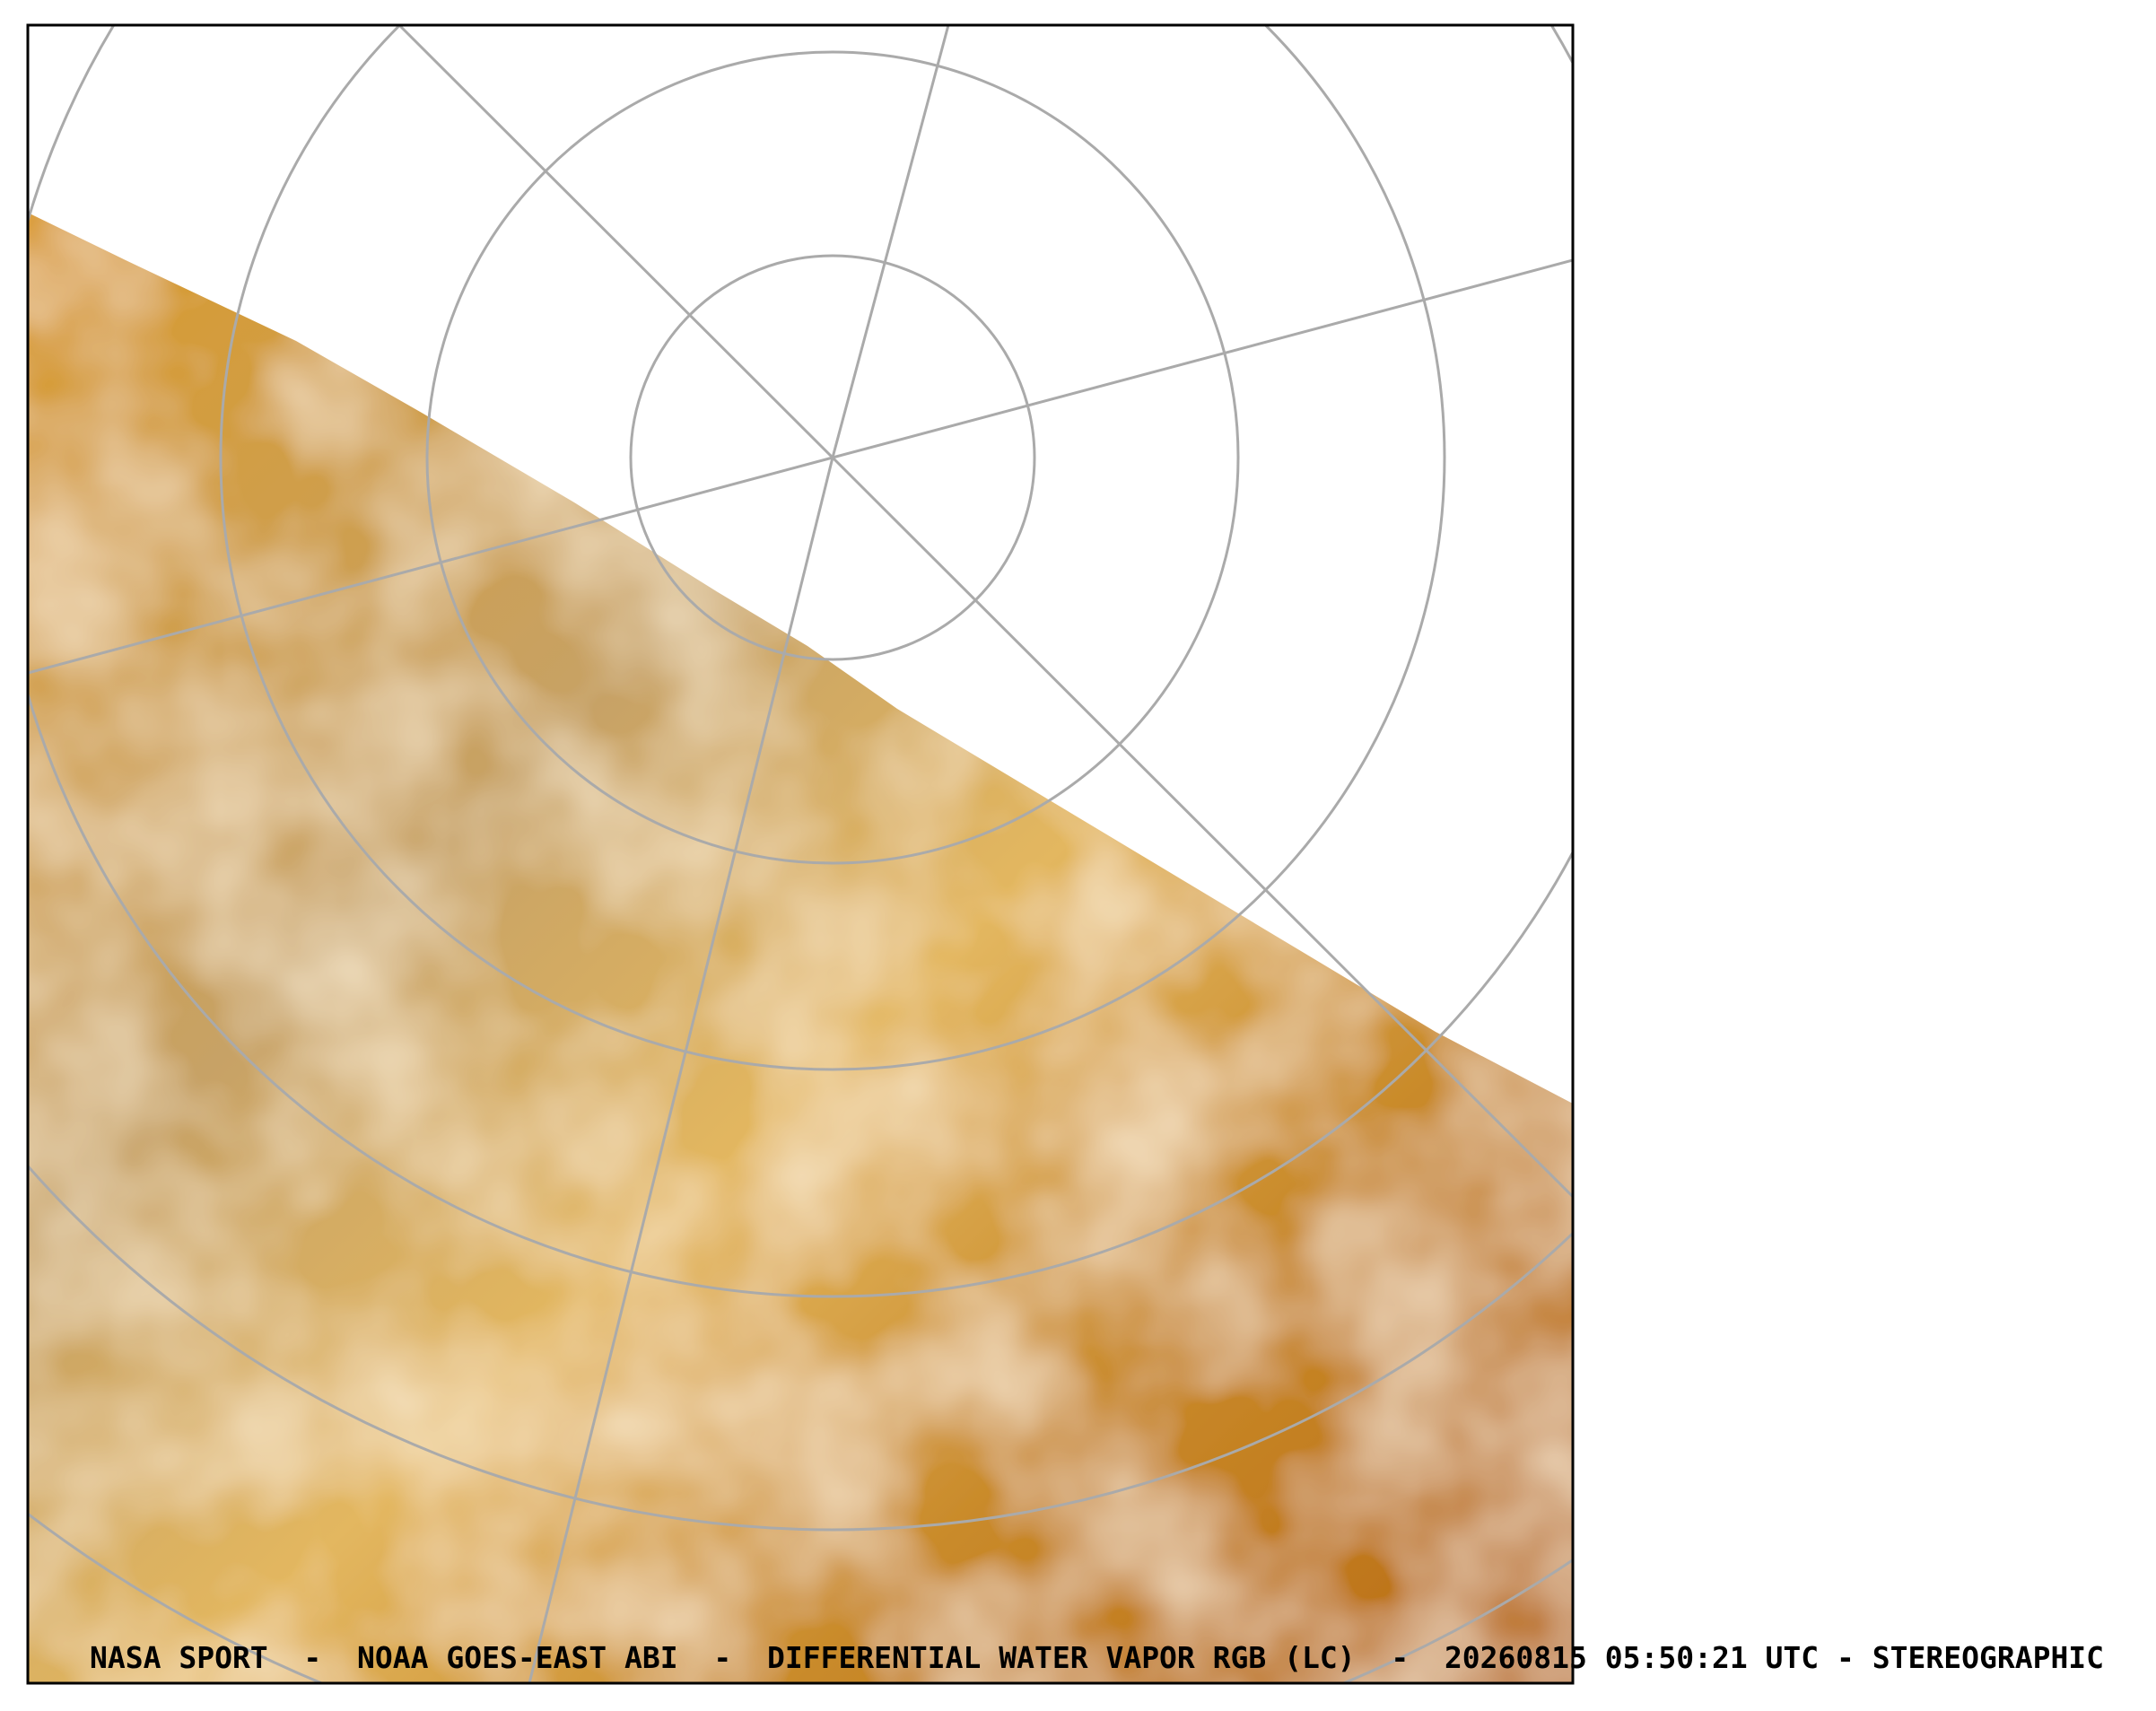 This screenshot has width=2156, height=1711. I want to click on latitude-circle, so click(833, 457).